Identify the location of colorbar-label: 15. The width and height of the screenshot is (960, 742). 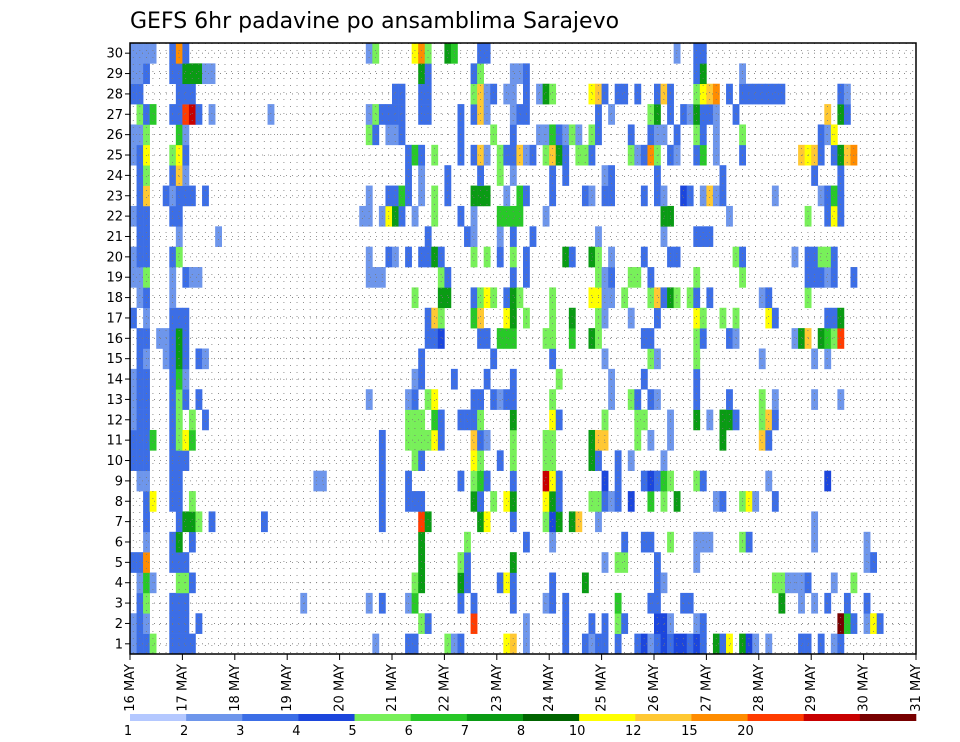
(689, 731).